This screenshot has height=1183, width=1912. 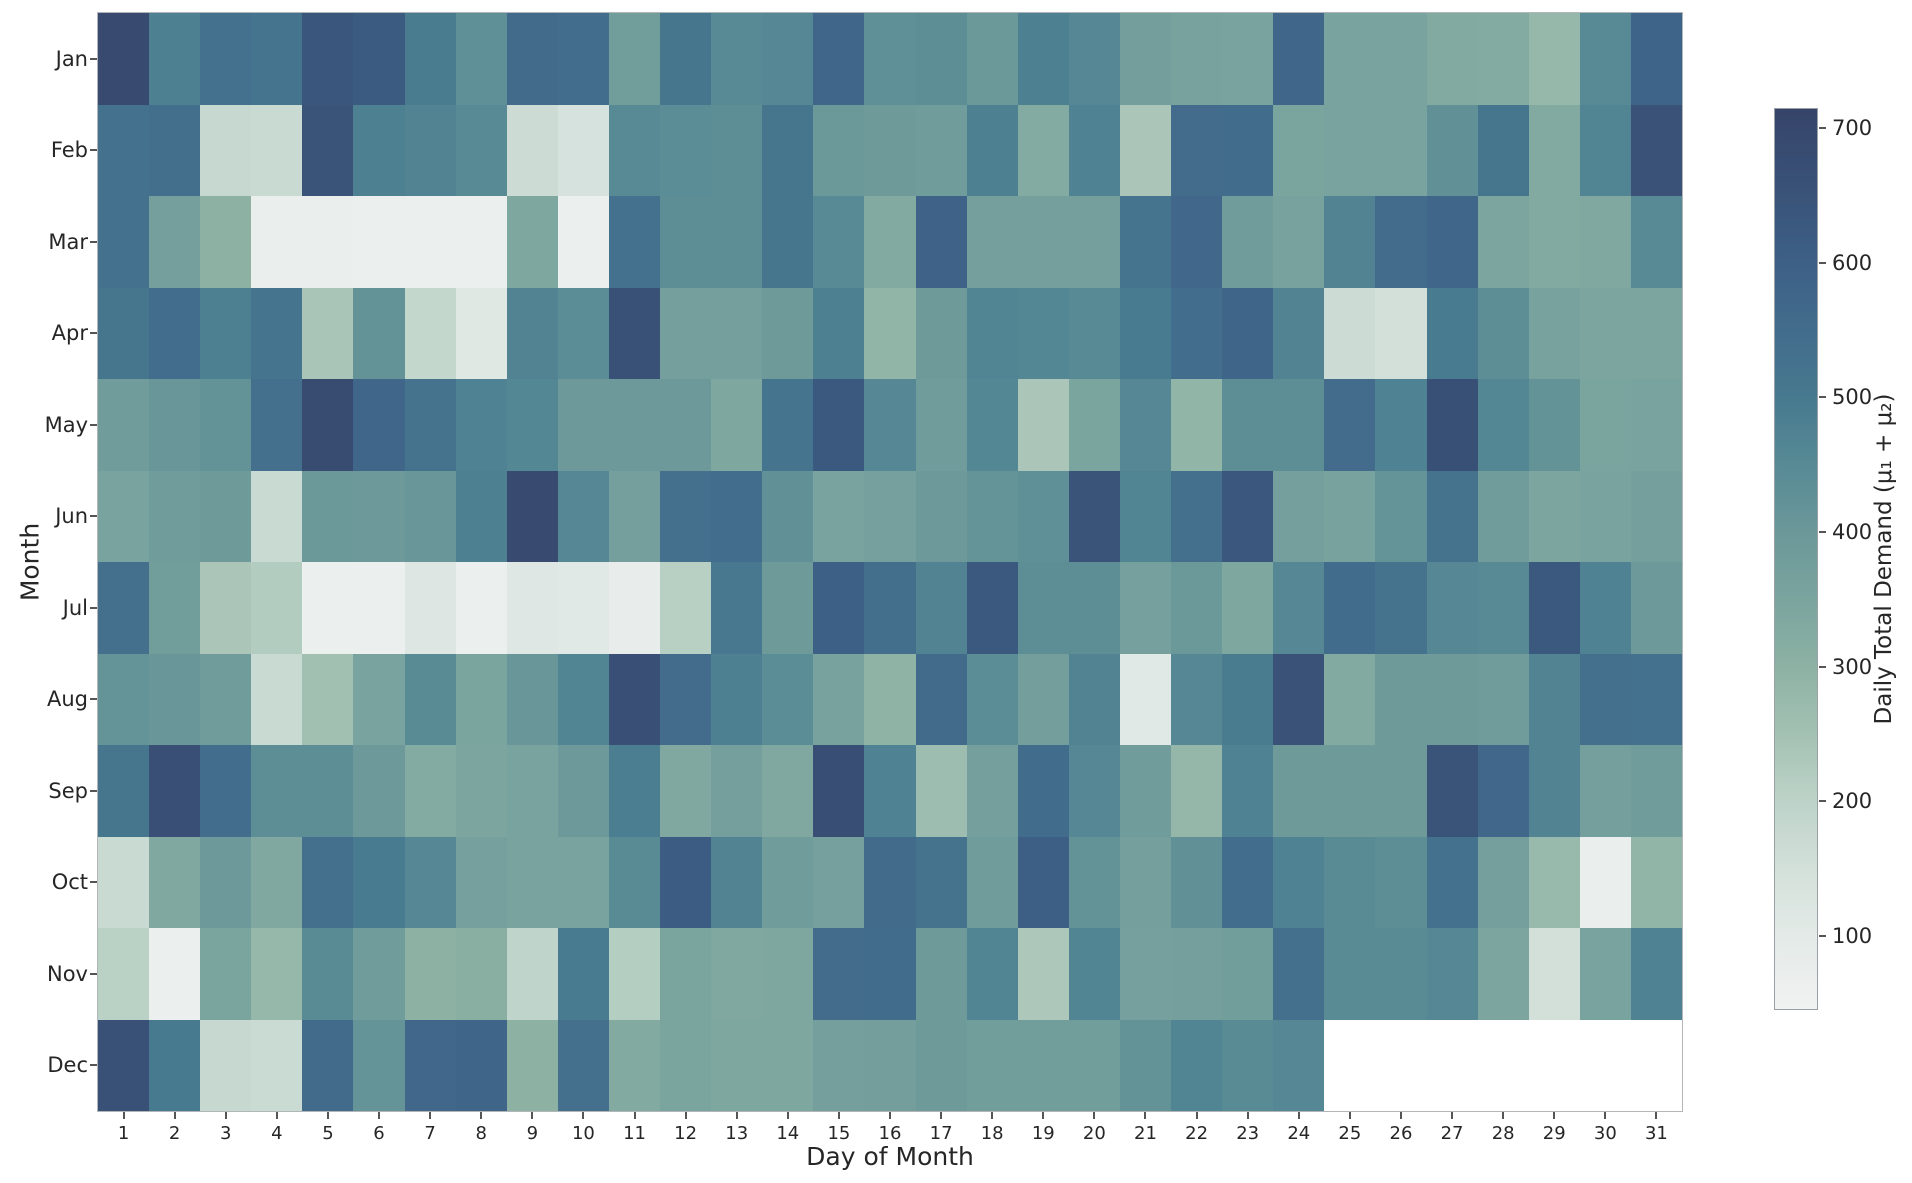 What do you see at coordinates (890, 1133) in the screenshot?
I see `x-tick-label: 16` at bounding box center [890, 1133].